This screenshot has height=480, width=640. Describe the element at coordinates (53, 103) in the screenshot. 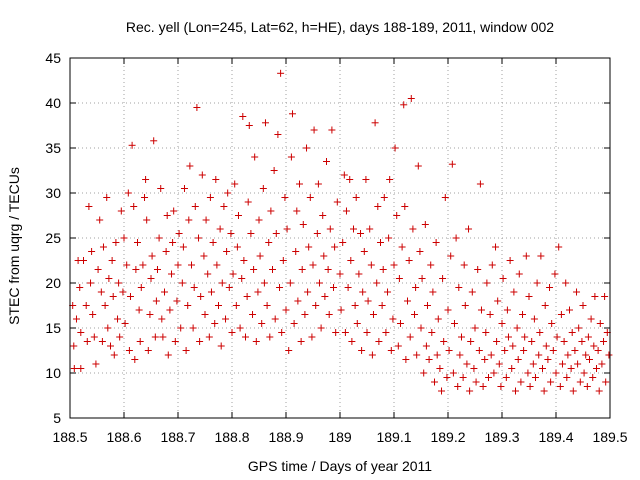

I see `y-tick-label: 40` at that location.